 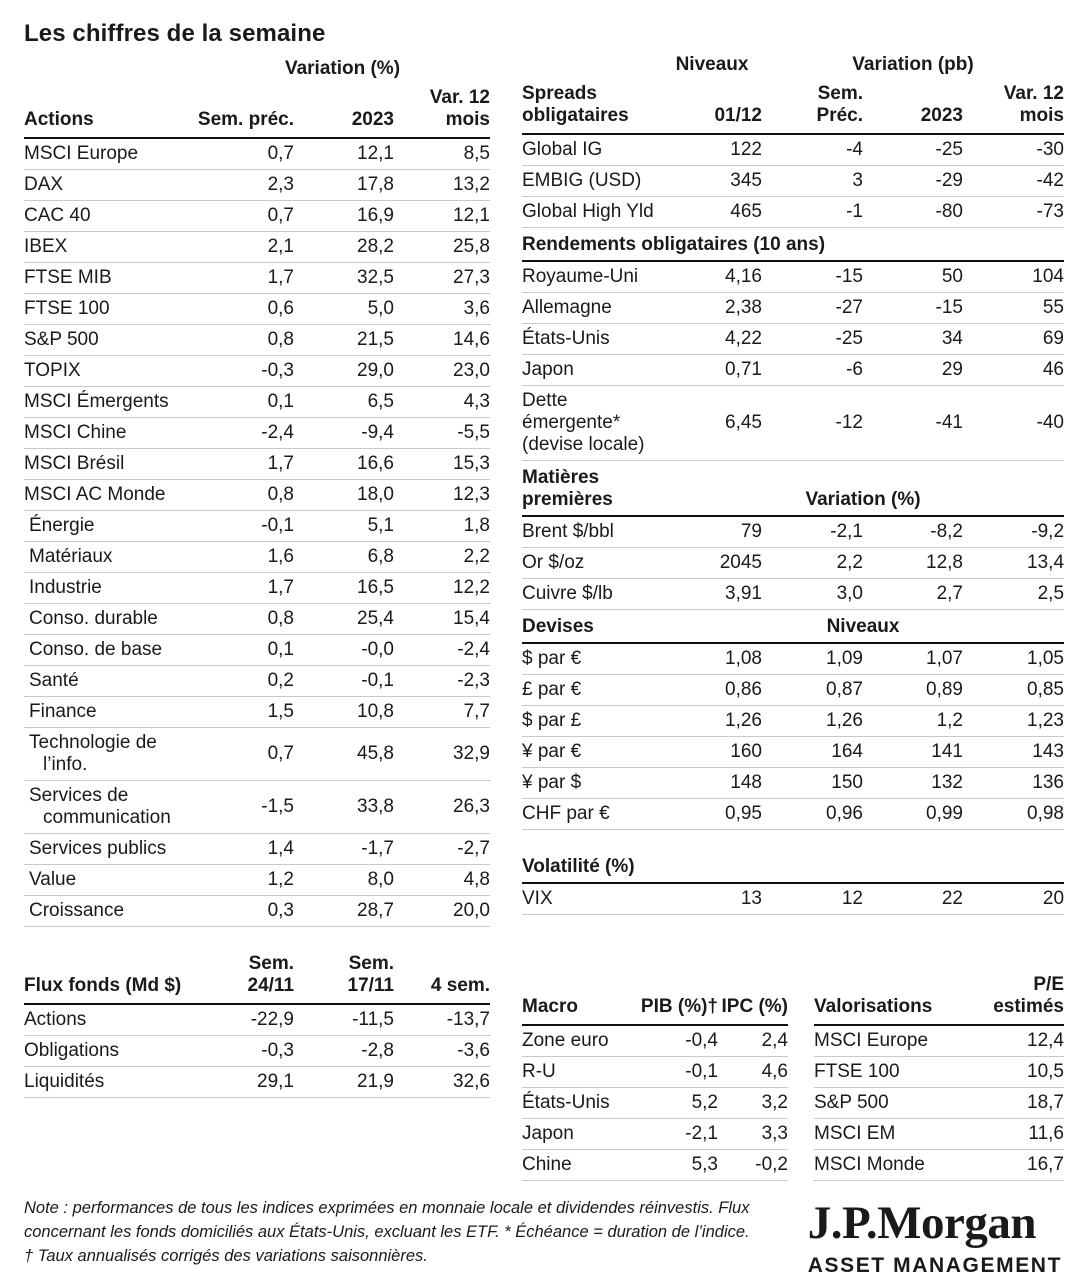 What do you see at coordinates (344, 433) in the screenshot?
I see `row-value: -9,4` at bounding box center [344, 433].